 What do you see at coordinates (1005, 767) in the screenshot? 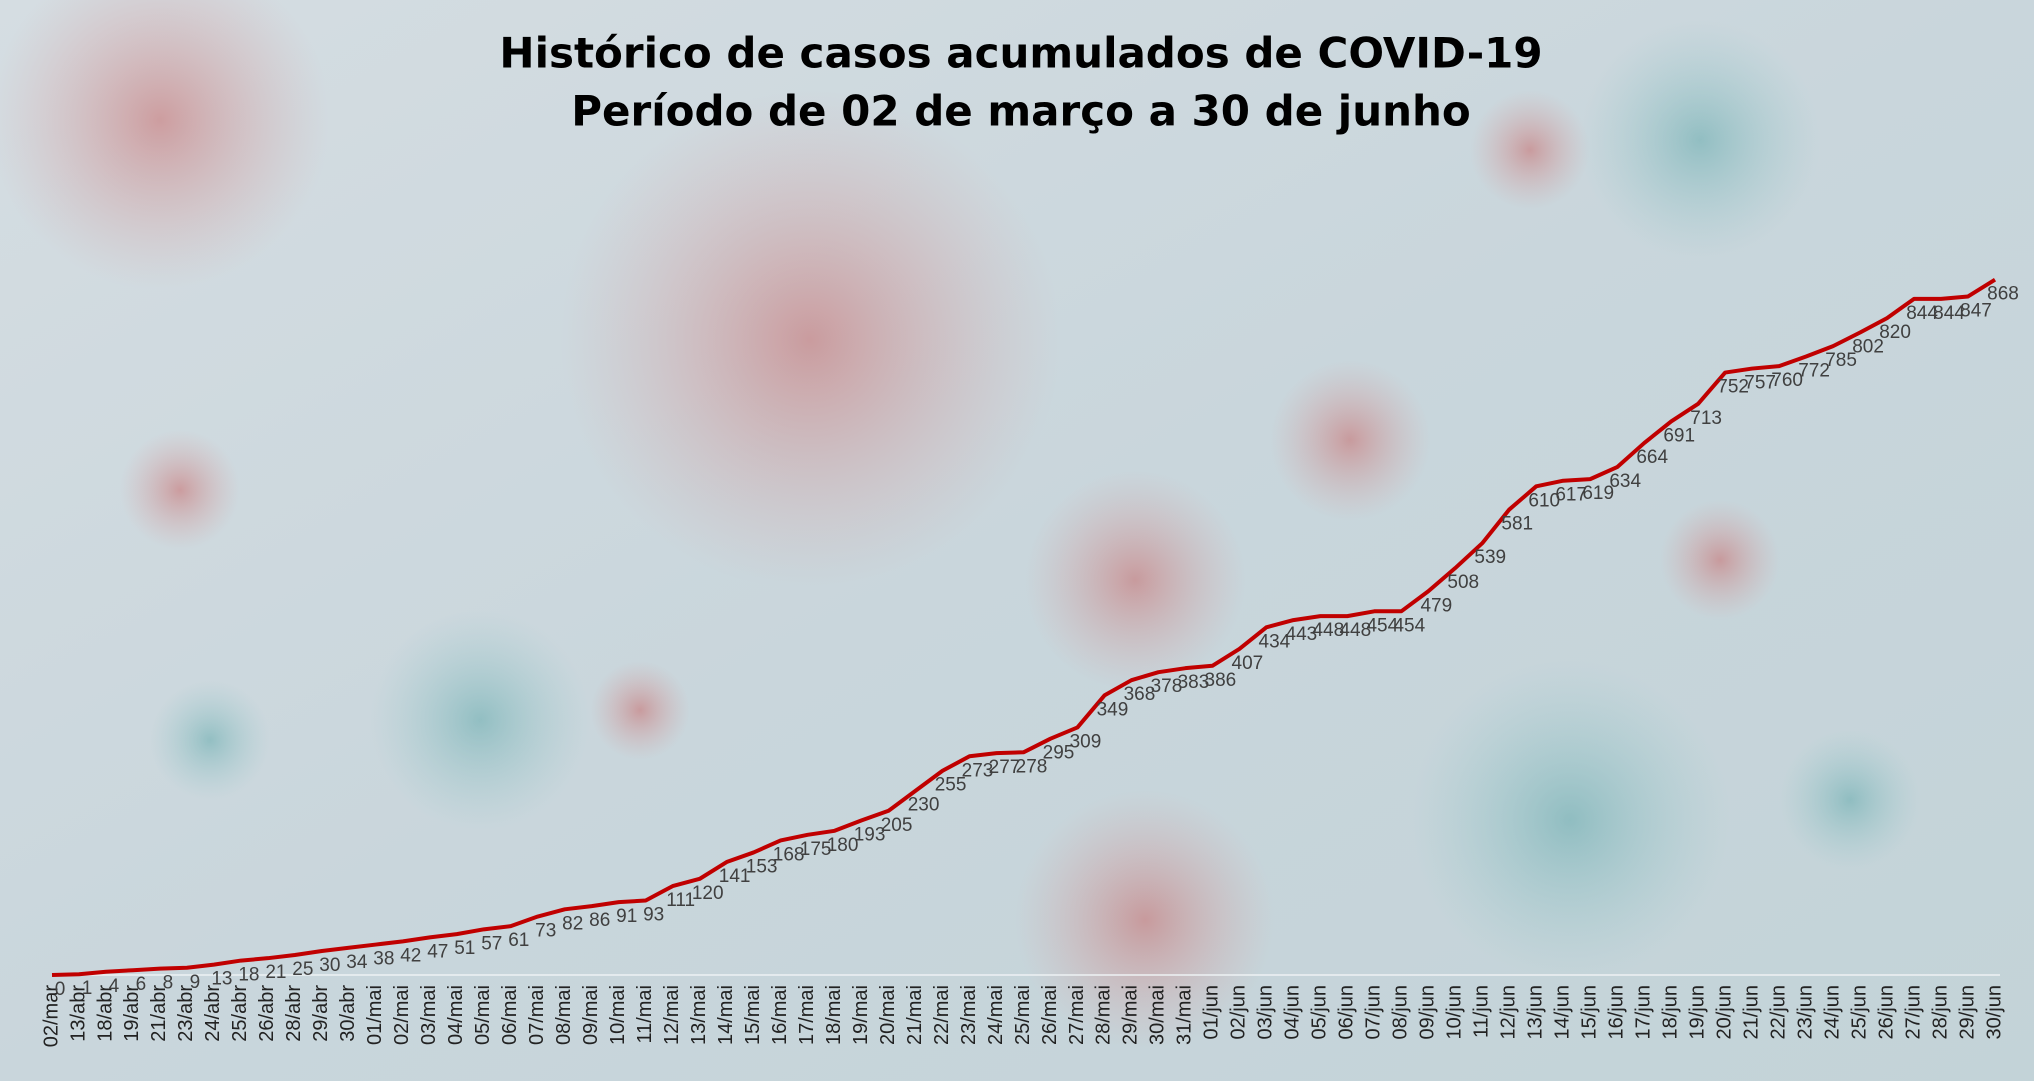
I see `data-label: 277` at bounding box center [1005, 767].